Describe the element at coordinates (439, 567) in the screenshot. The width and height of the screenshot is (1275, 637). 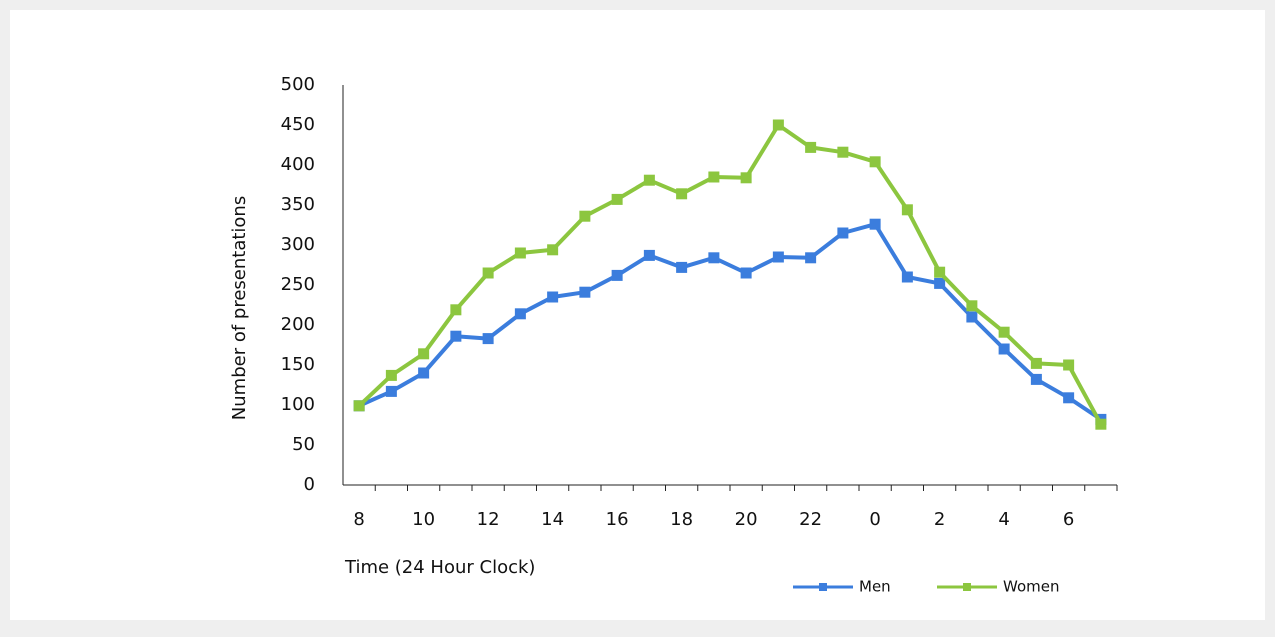
I see `x-axis-title: Time (24 Hour Clock)` at that location.